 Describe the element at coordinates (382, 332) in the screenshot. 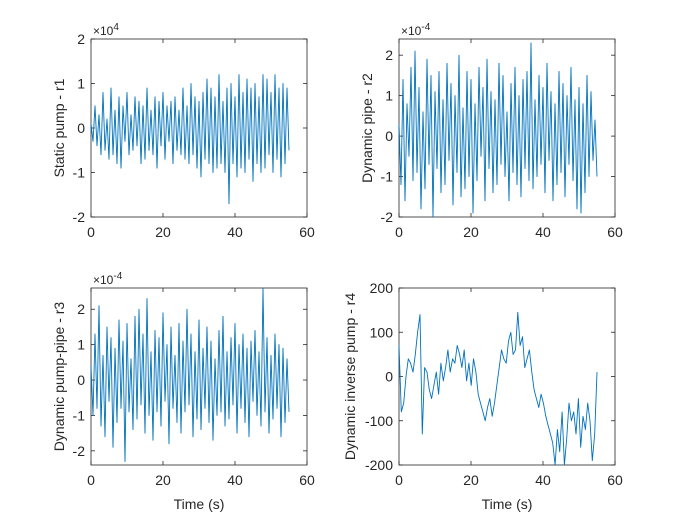

I see `y-tick-label: 100` at that location.